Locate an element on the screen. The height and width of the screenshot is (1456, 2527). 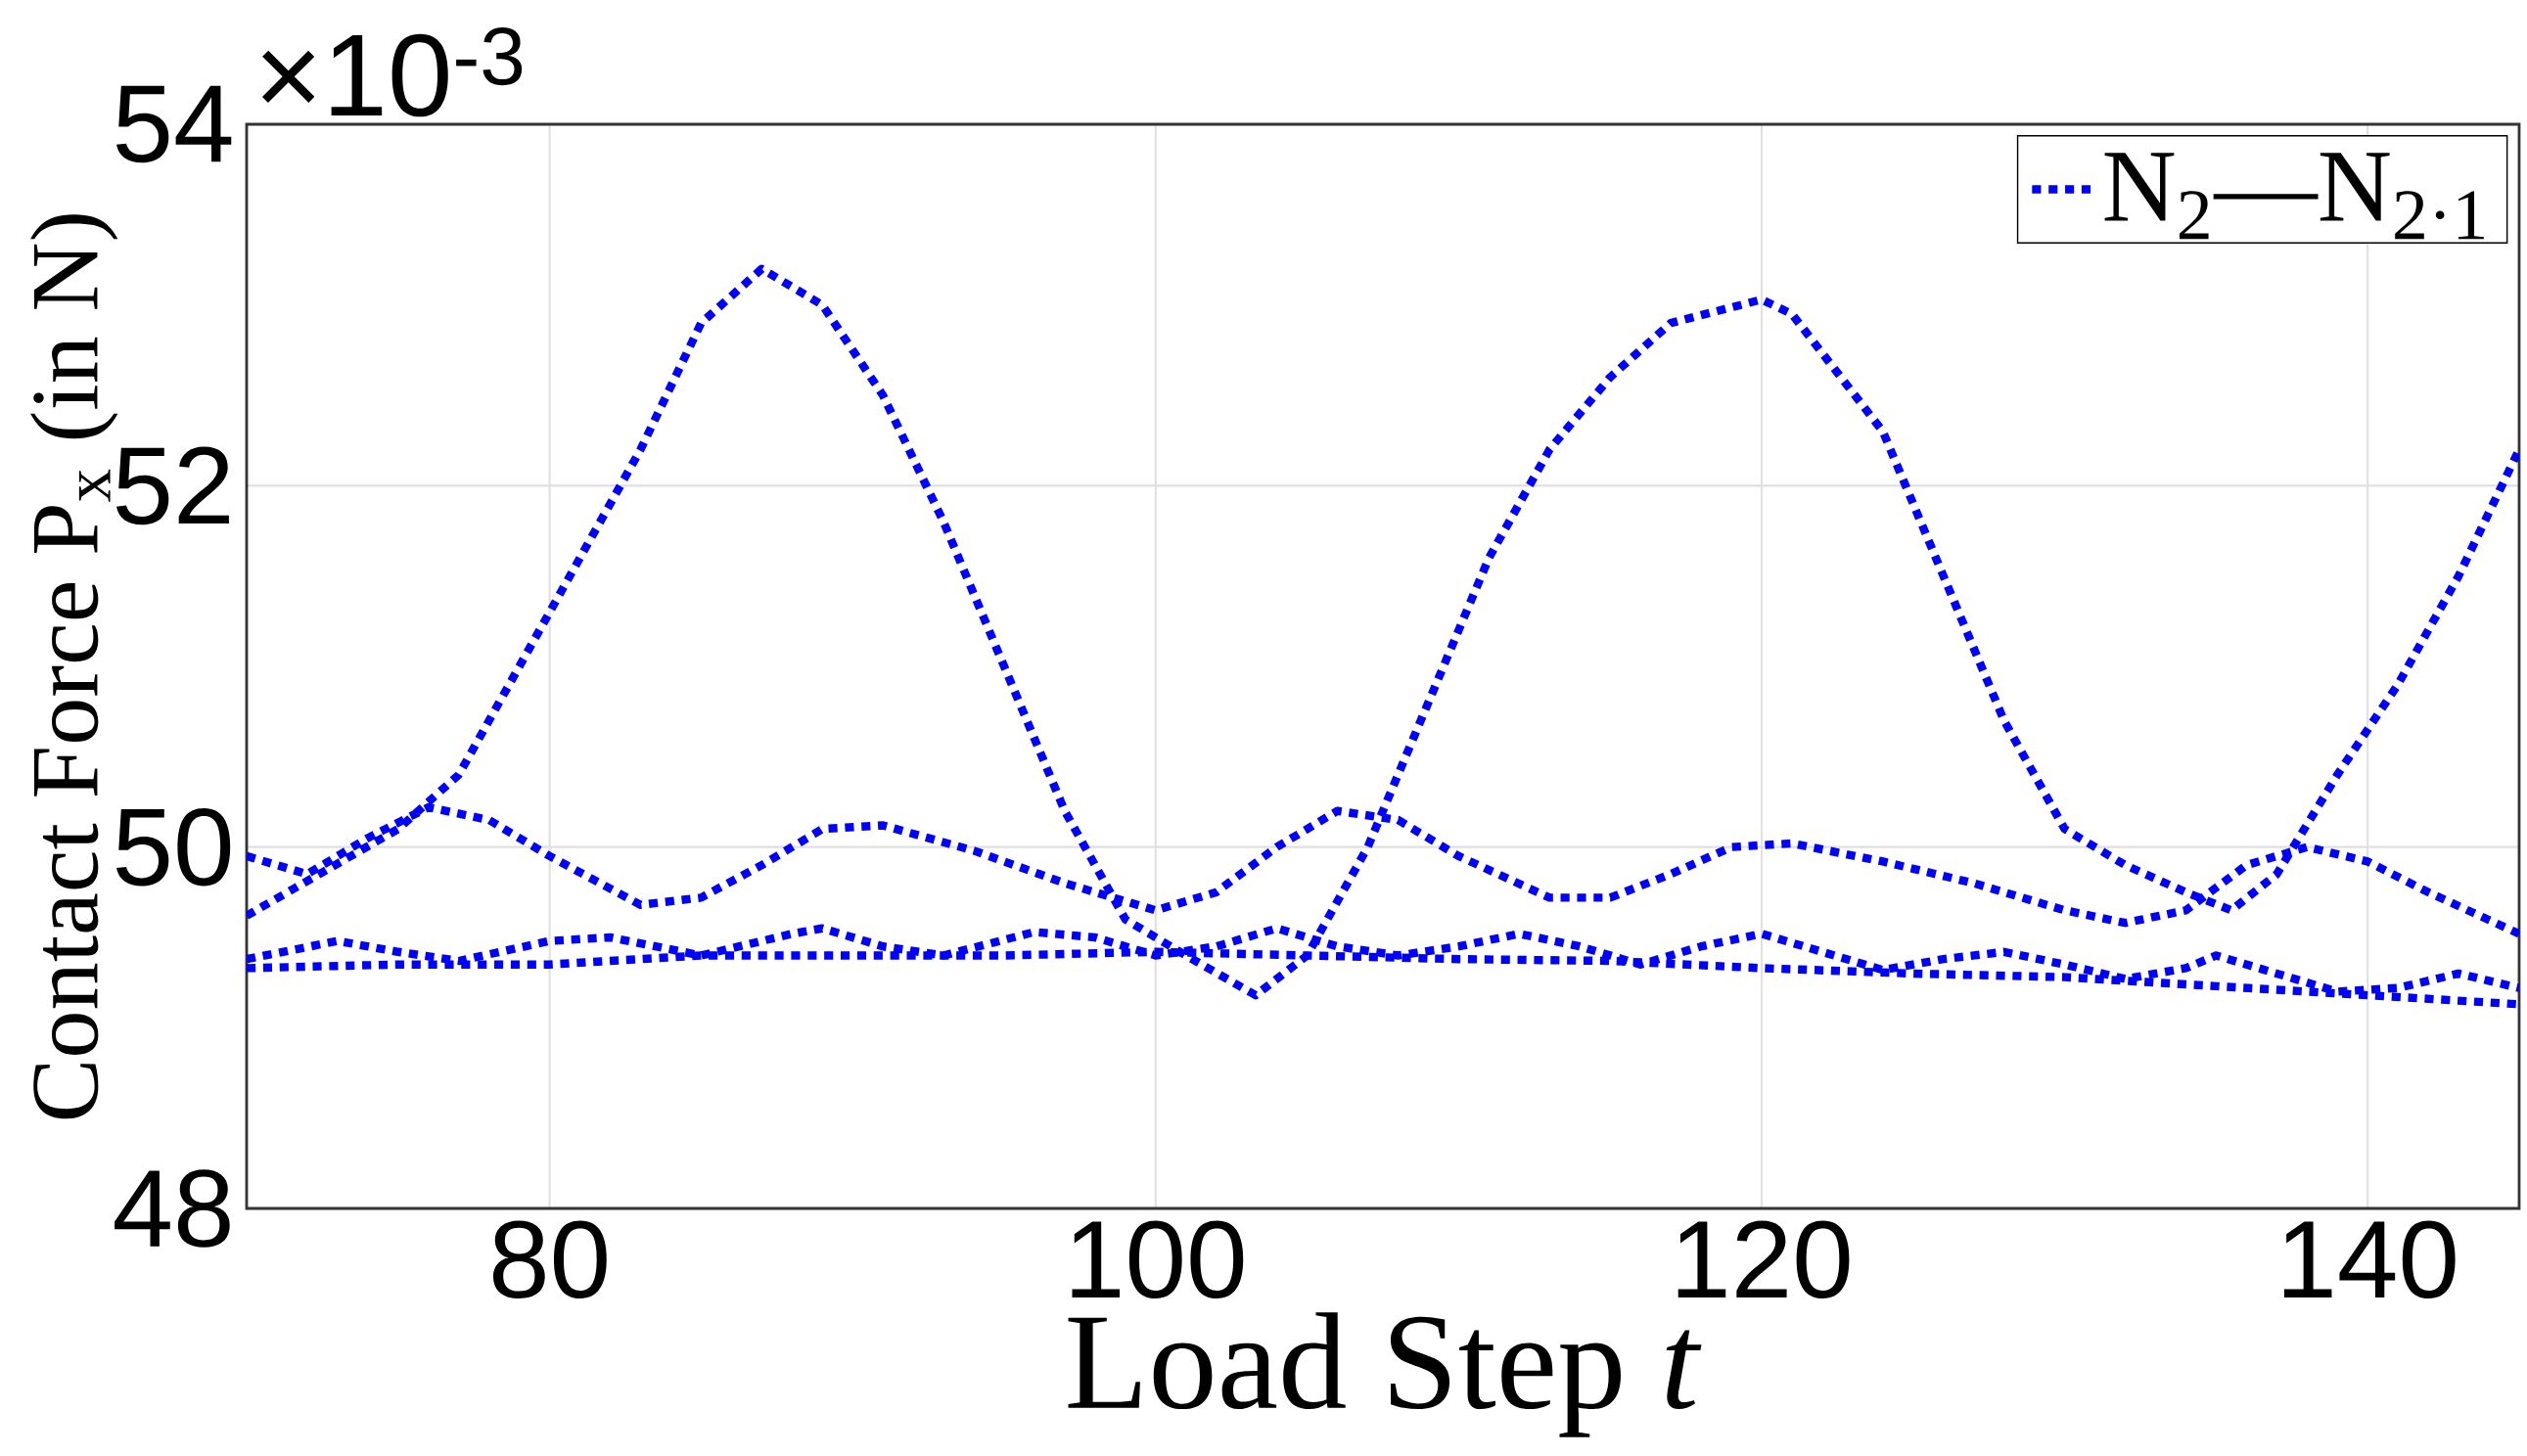
text: ×10$^{-3}$ is located at coordinates (393, 71).